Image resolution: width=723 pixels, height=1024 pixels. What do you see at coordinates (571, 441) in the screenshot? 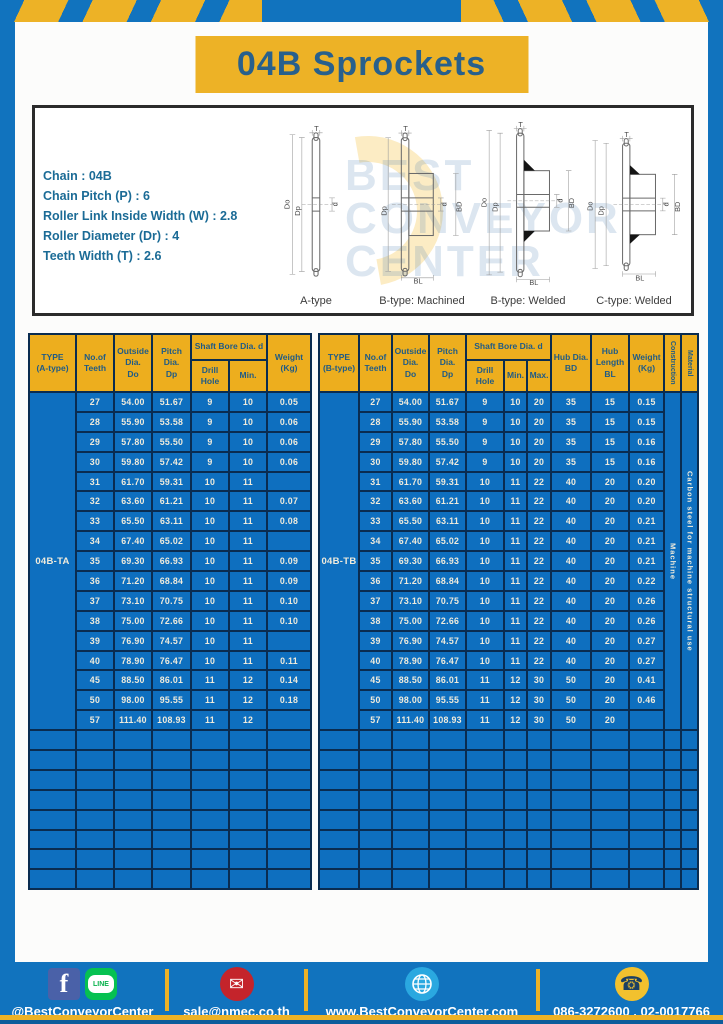
I see `table-cell: 35` at bounding box center [571, 441].